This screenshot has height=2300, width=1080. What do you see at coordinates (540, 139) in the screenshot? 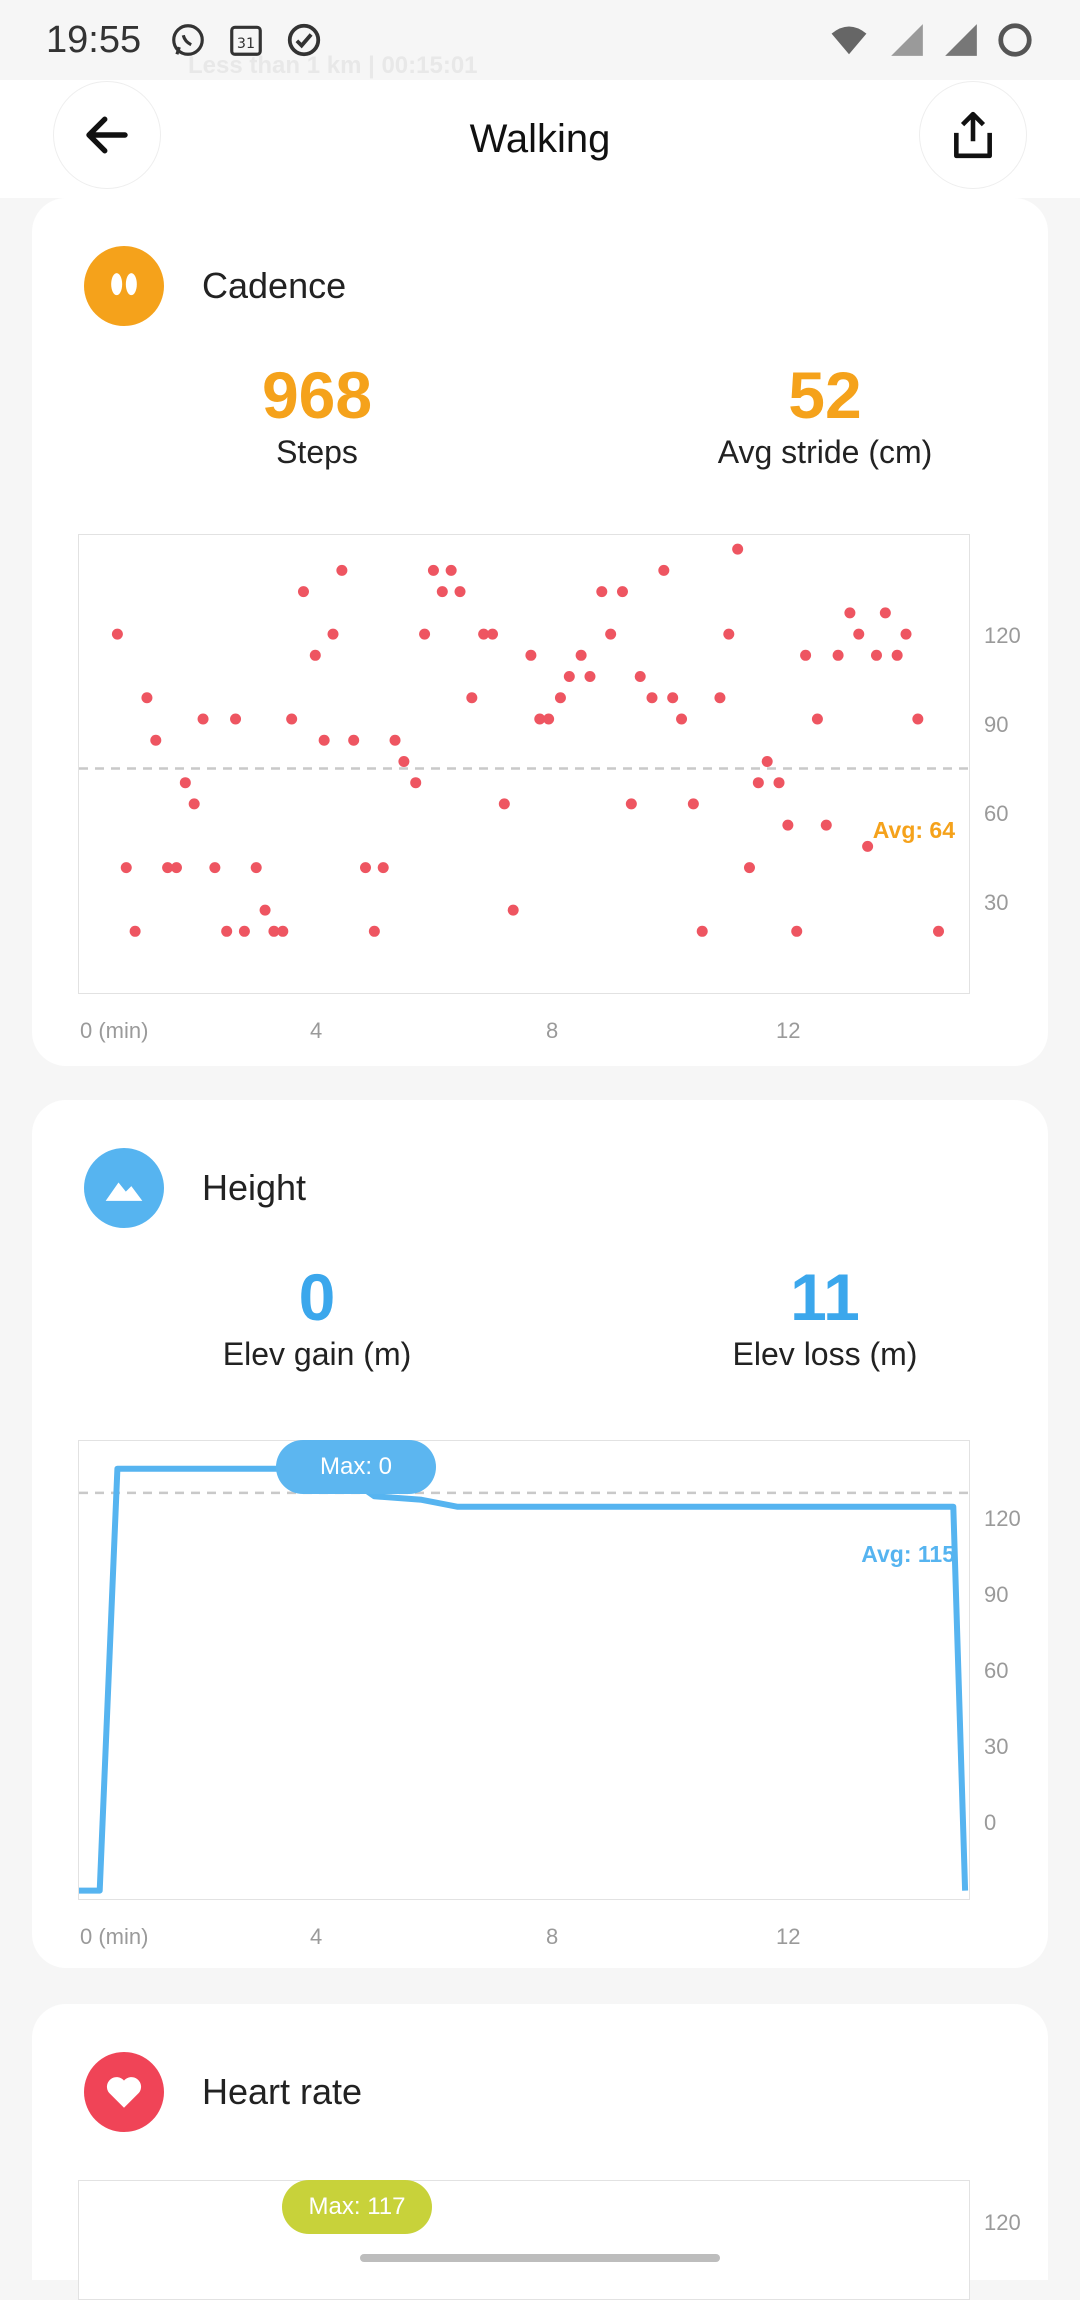
I see `app-header: Walking` at bounding box center [540, 139].